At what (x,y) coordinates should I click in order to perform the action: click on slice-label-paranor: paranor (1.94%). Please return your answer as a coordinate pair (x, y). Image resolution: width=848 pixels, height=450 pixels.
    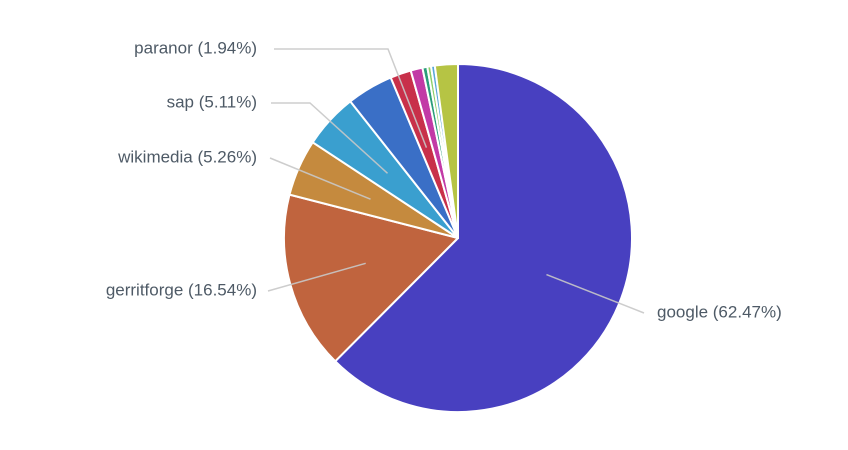
    Looking at the image, I should click on (195, 47).